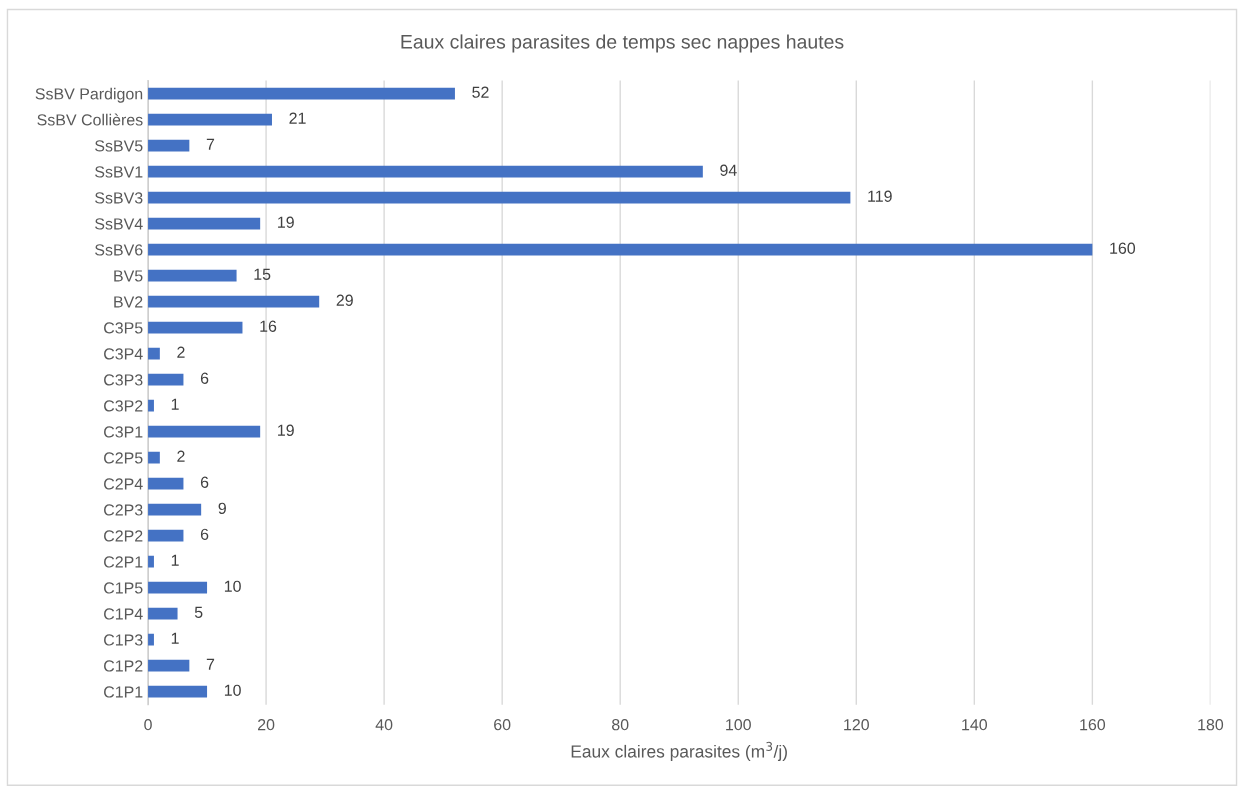  What do you see at coordinates (119, 198) in the screenshot?
I see `y-tick-label: SsBV3` at bounding box center [119, 198].